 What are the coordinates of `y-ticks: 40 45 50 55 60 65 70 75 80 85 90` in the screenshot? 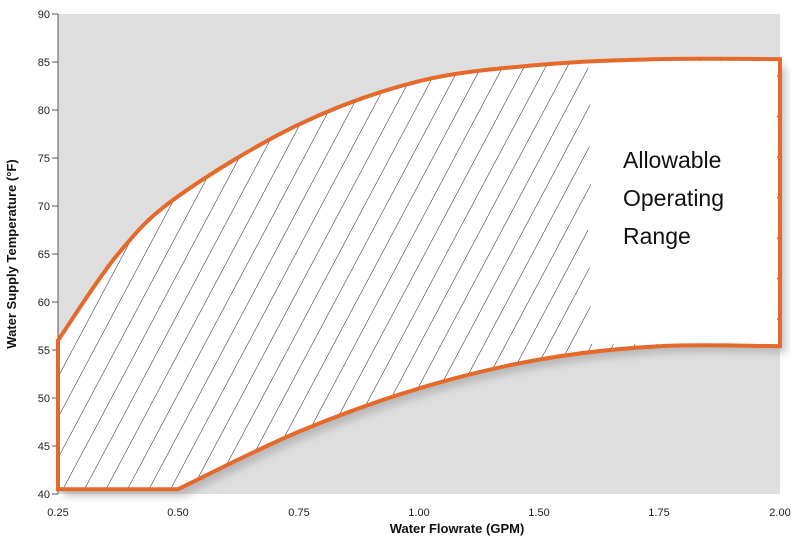 It's located at (48, 255).